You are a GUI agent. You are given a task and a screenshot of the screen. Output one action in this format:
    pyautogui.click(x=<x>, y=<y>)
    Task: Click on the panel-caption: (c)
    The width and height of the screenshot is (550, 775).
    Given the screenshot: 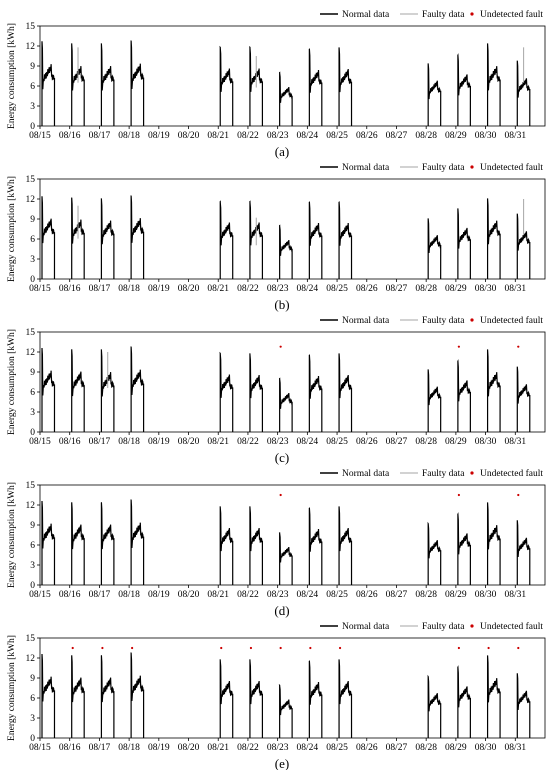 What is the action you would take?
    pyautogui.click(x=282, y=457)
    